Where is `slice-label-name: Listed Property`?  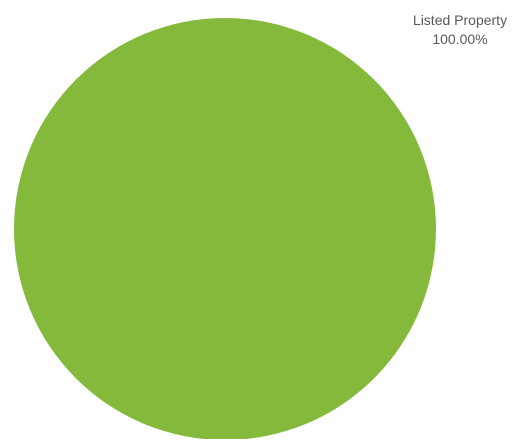
slice-label-name: Listed Property is located at coordinates (460, 20).